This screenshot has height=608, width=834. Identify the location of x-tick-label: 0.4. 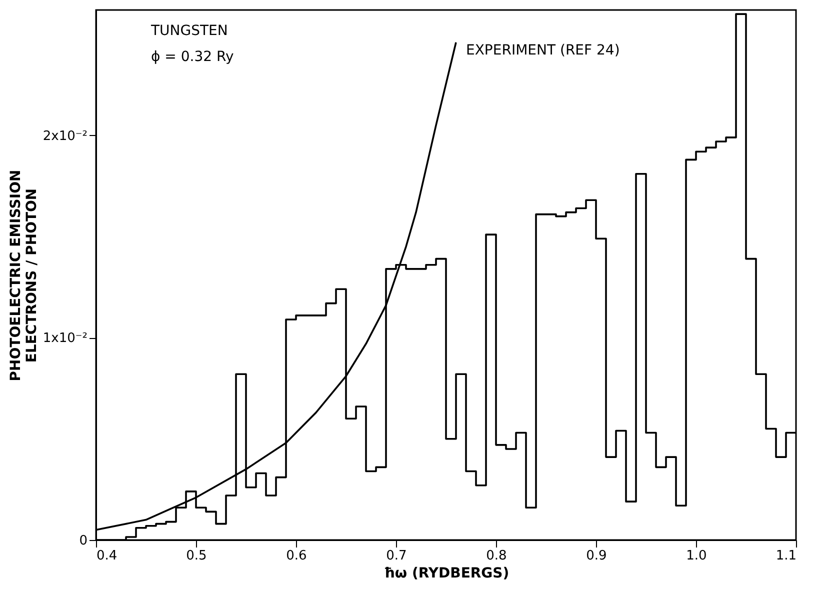
(107, 556).